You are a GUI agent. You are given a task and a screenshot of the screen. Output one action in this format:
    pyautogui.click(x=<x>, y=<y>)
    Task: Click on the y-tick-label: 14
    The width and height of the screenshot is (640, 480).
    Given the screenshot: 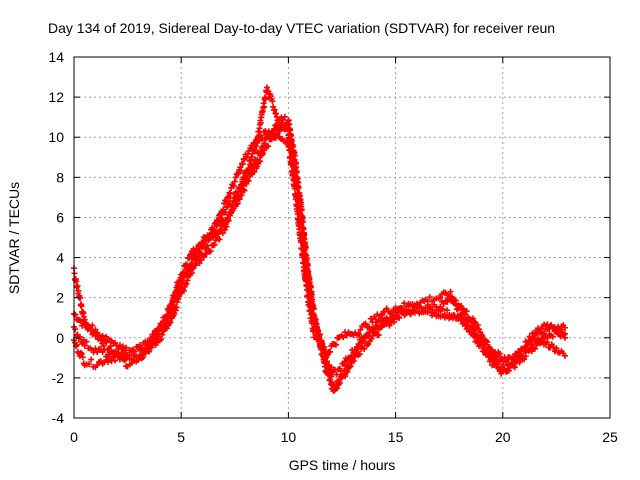 What is the action you would take?
    pyautogui.click(x=56, y=57)
    